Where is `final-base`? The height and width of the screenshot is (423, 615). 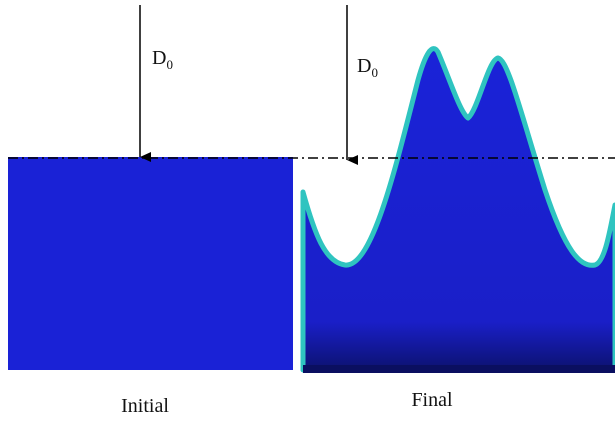 final-base is located at coordinates (459, 369).